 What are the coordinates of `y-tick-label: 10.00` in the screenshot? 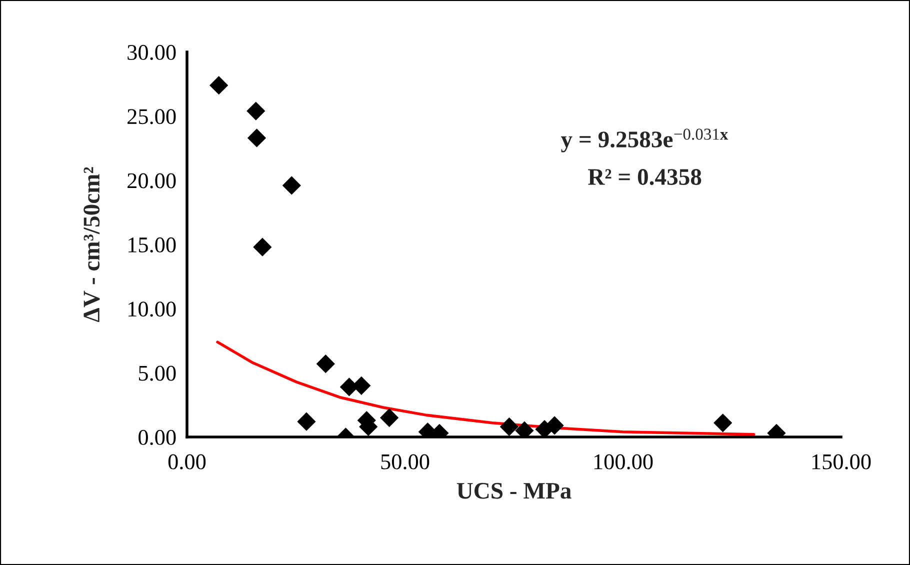 It's located at (152, 309).